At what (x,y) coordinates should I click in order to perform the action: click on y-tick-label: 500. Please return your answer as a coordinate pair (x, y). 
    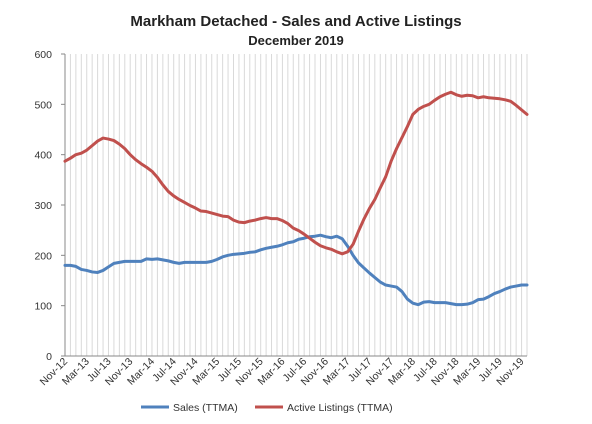
    Looking at the image, I should click on (43, 105).